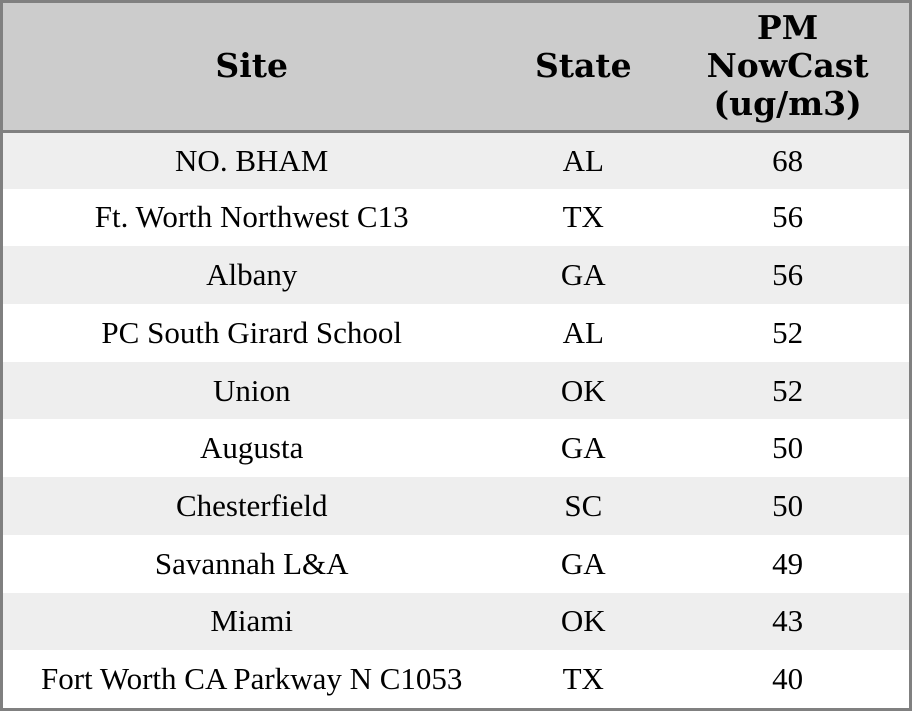  What do you see at coordinates (788, 563) in the screenshot?
I see `pm-nowcast-cell: 49` at bounding box center [788, 563].